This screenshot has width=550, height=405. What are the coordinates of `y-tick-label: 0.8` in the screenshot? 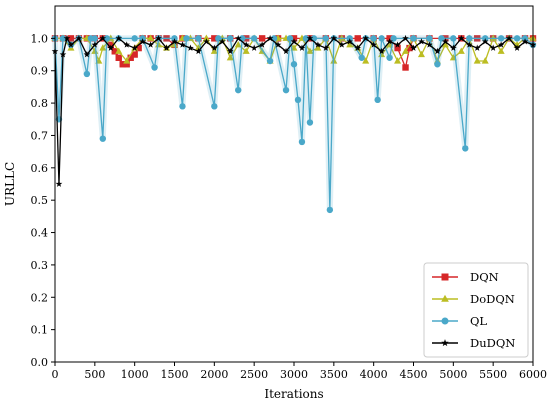 It's located at (40, 103).